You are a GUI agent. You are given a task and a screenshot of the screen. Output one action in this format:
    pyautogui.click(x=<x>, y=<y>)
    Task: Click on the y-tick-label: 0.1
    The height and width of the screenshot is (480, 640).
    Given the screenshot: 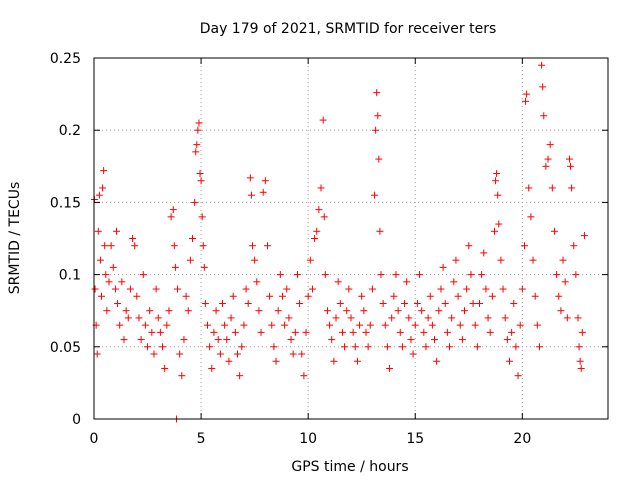 What is the action you would take?
    pyautogui.click(x=70, y=276)
    